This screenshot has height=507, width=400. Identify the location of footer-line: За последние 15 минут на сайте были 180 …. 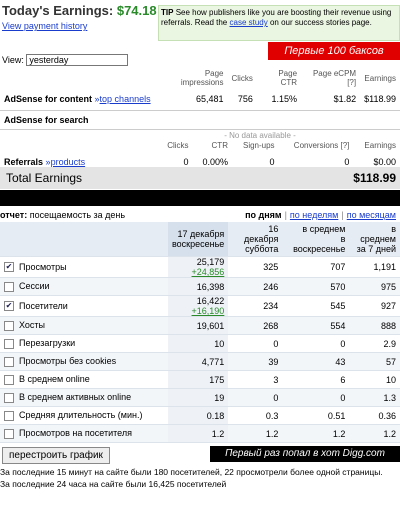
(191, 472).